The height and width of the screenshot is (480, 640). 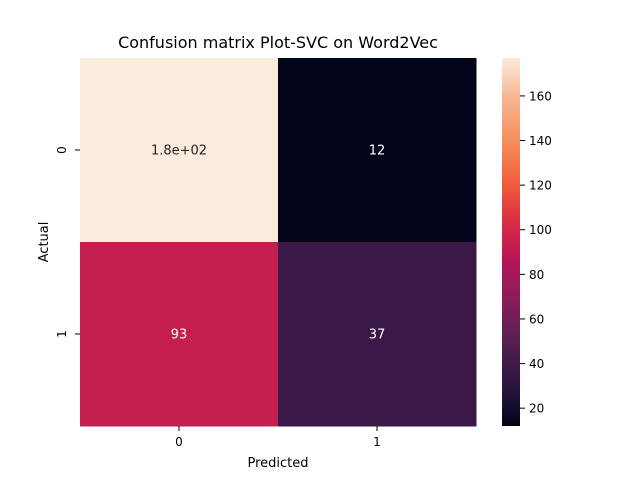 What do you see at coordinates (179, 442) in the screenshot?
I see `x-tick-label: 0` at bounding box center [179, 442].